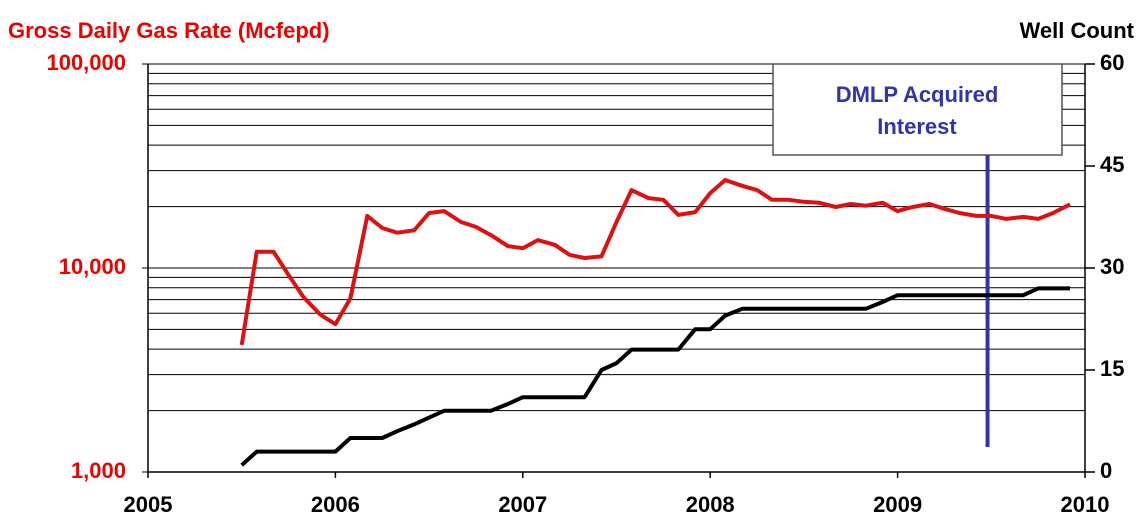 This screenshot has width=1138, height=529. Describe the element at coordinates (169, 30) in the screenshot. I see `y-axis-title: Gross Daily Gas Rate (Mcfepd)` at that location.